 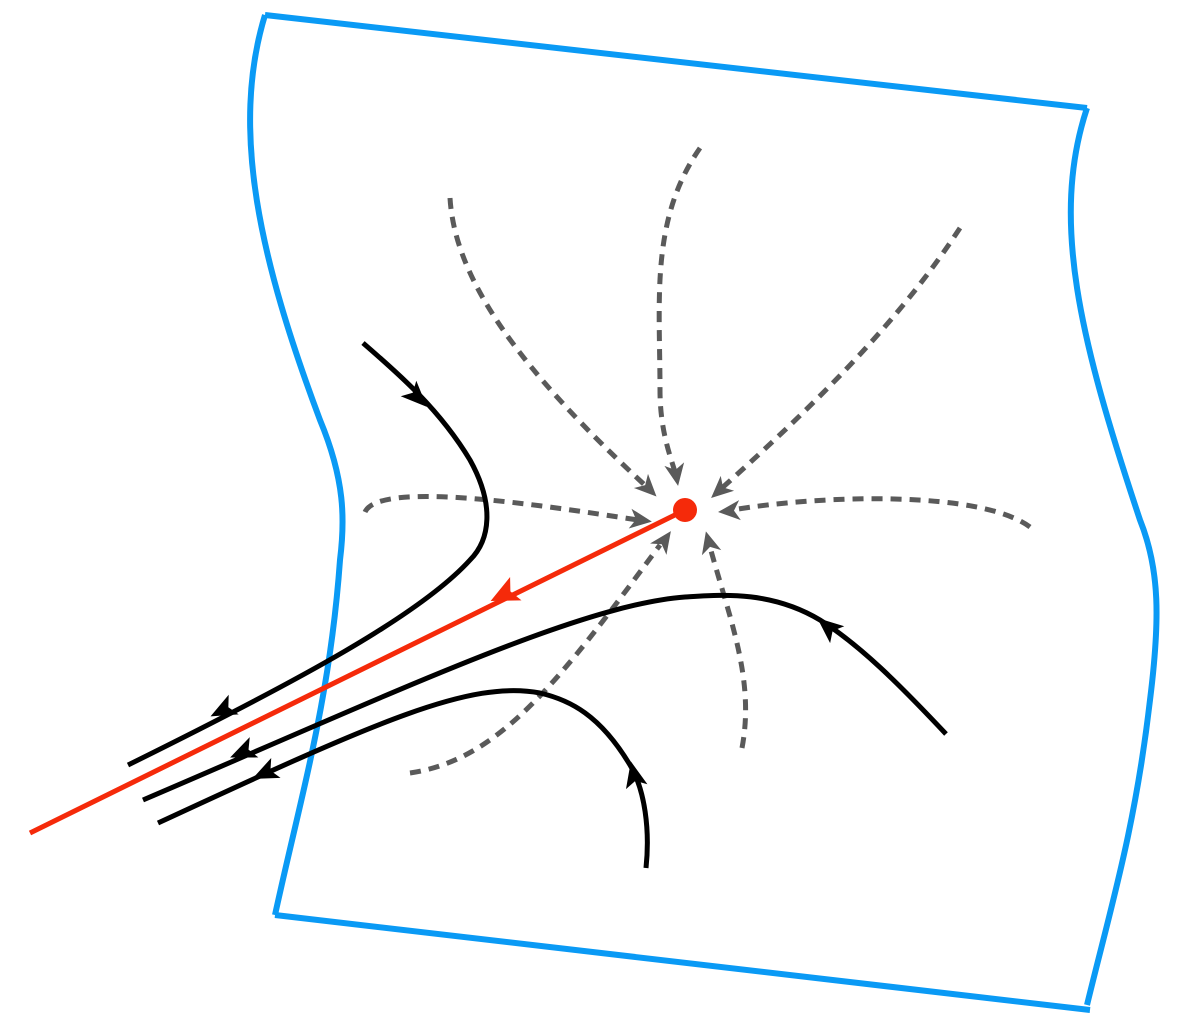 I want to click on dashed-arrowheads, so click(x=684, y=509).